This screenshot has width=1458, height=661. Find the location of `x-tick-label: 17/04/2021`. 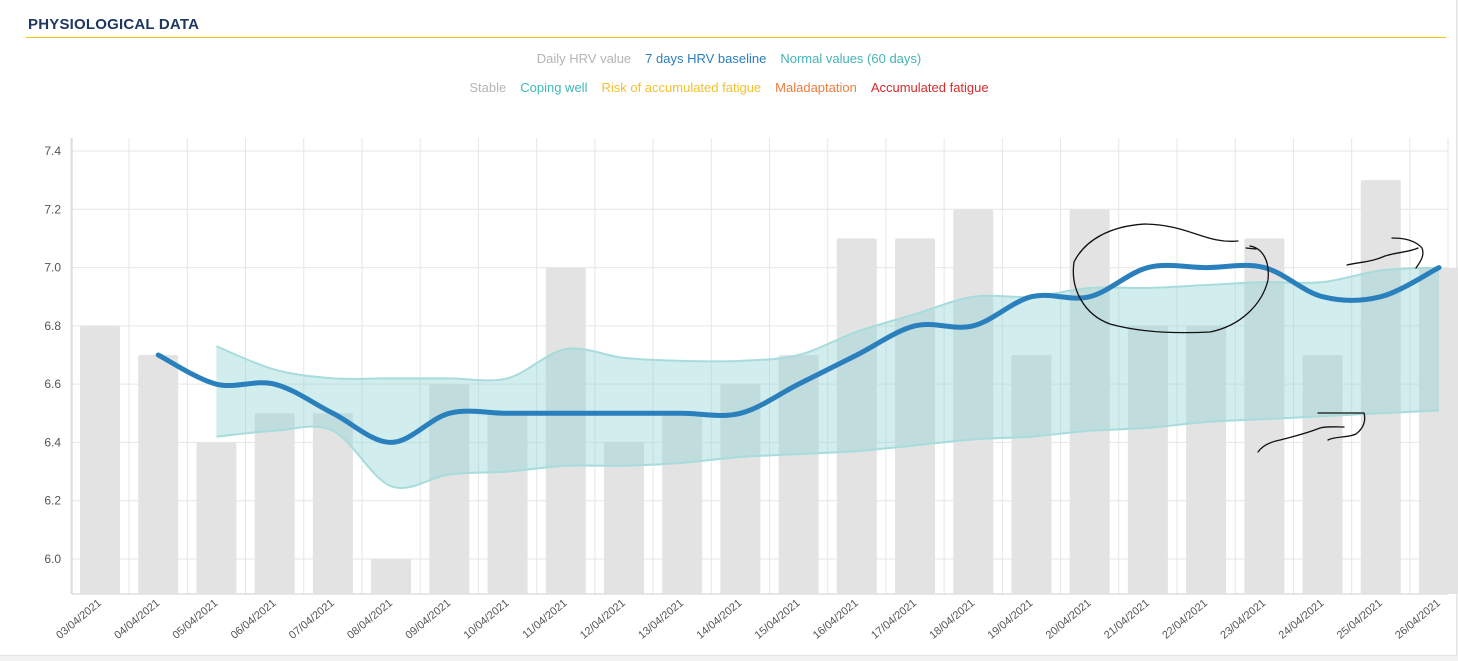

x-tick-label: 17/04/2021 is located at coordinates (894, 619).